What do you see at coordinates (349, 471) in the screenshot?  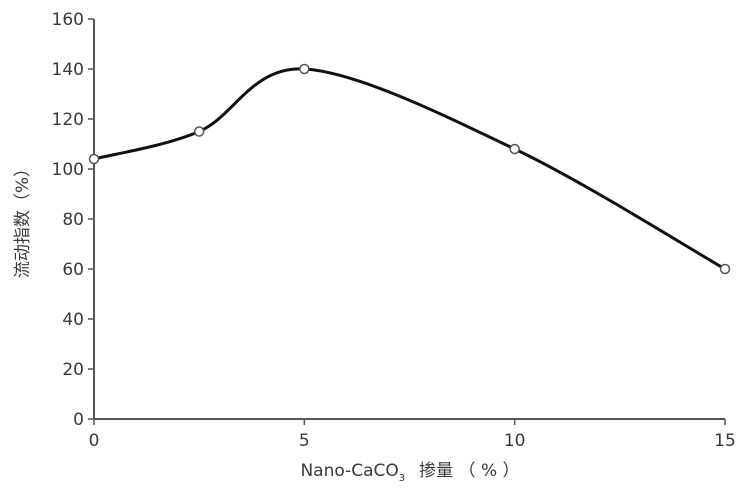 I see `x-axis-title-prefix: Nano-CaCO` at bounding box center [349, 471].